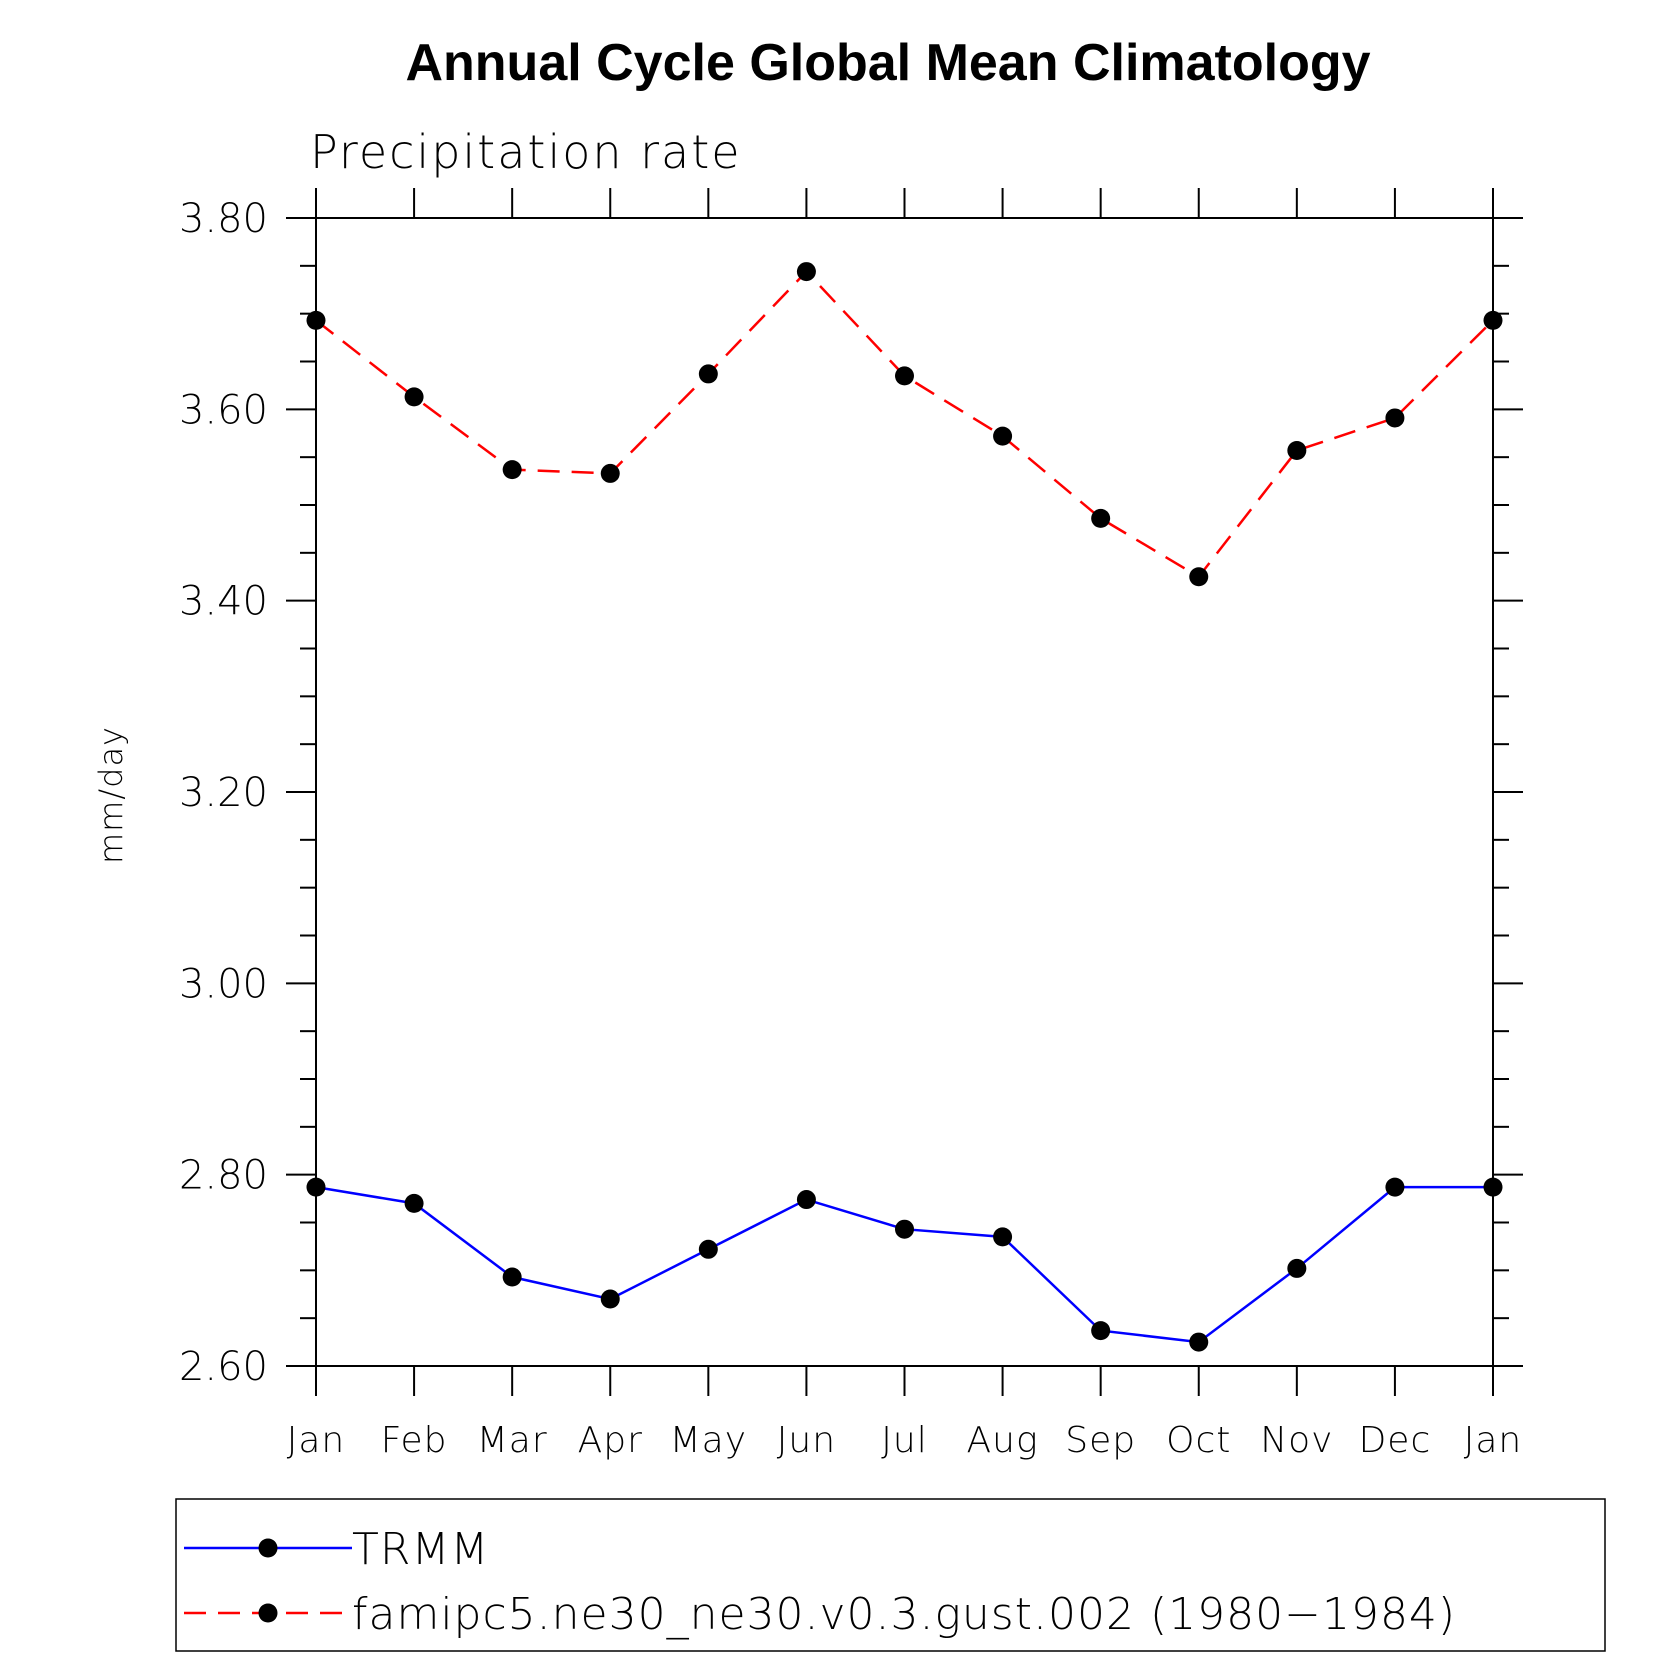  What do you see at coordinates (708, 1440) in the screenshot?
I see `x-tick-label: May` at bounding box center [708, 1440].